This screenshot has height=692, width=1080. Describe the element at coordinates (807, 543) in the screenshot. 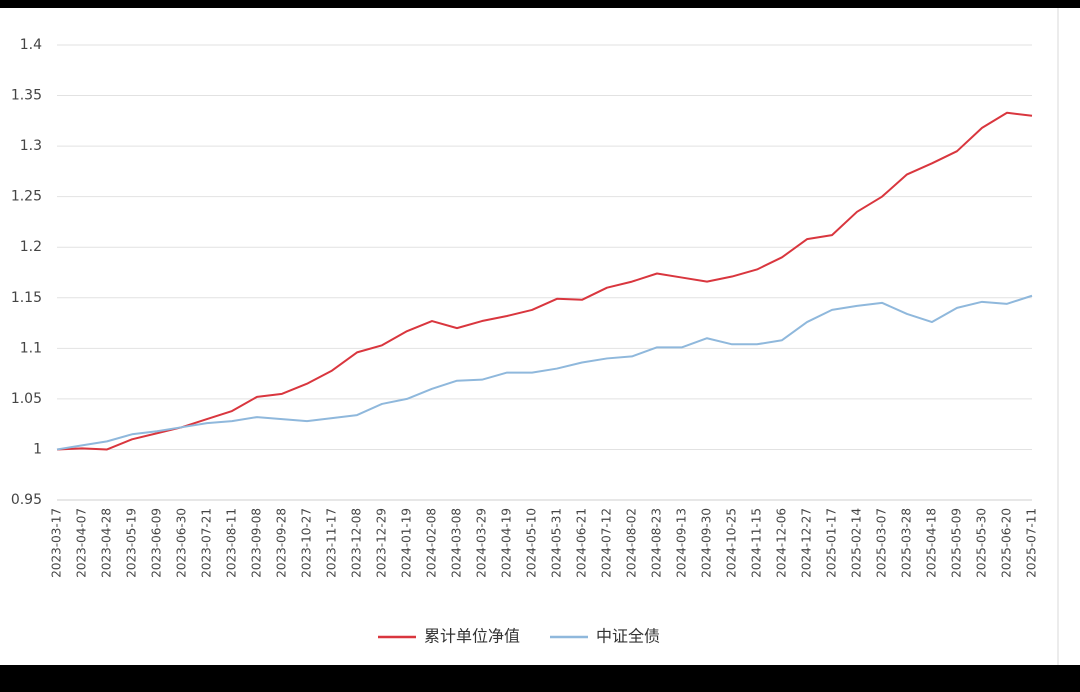

I see `x-tick-label: 2024-12-27` at that location.